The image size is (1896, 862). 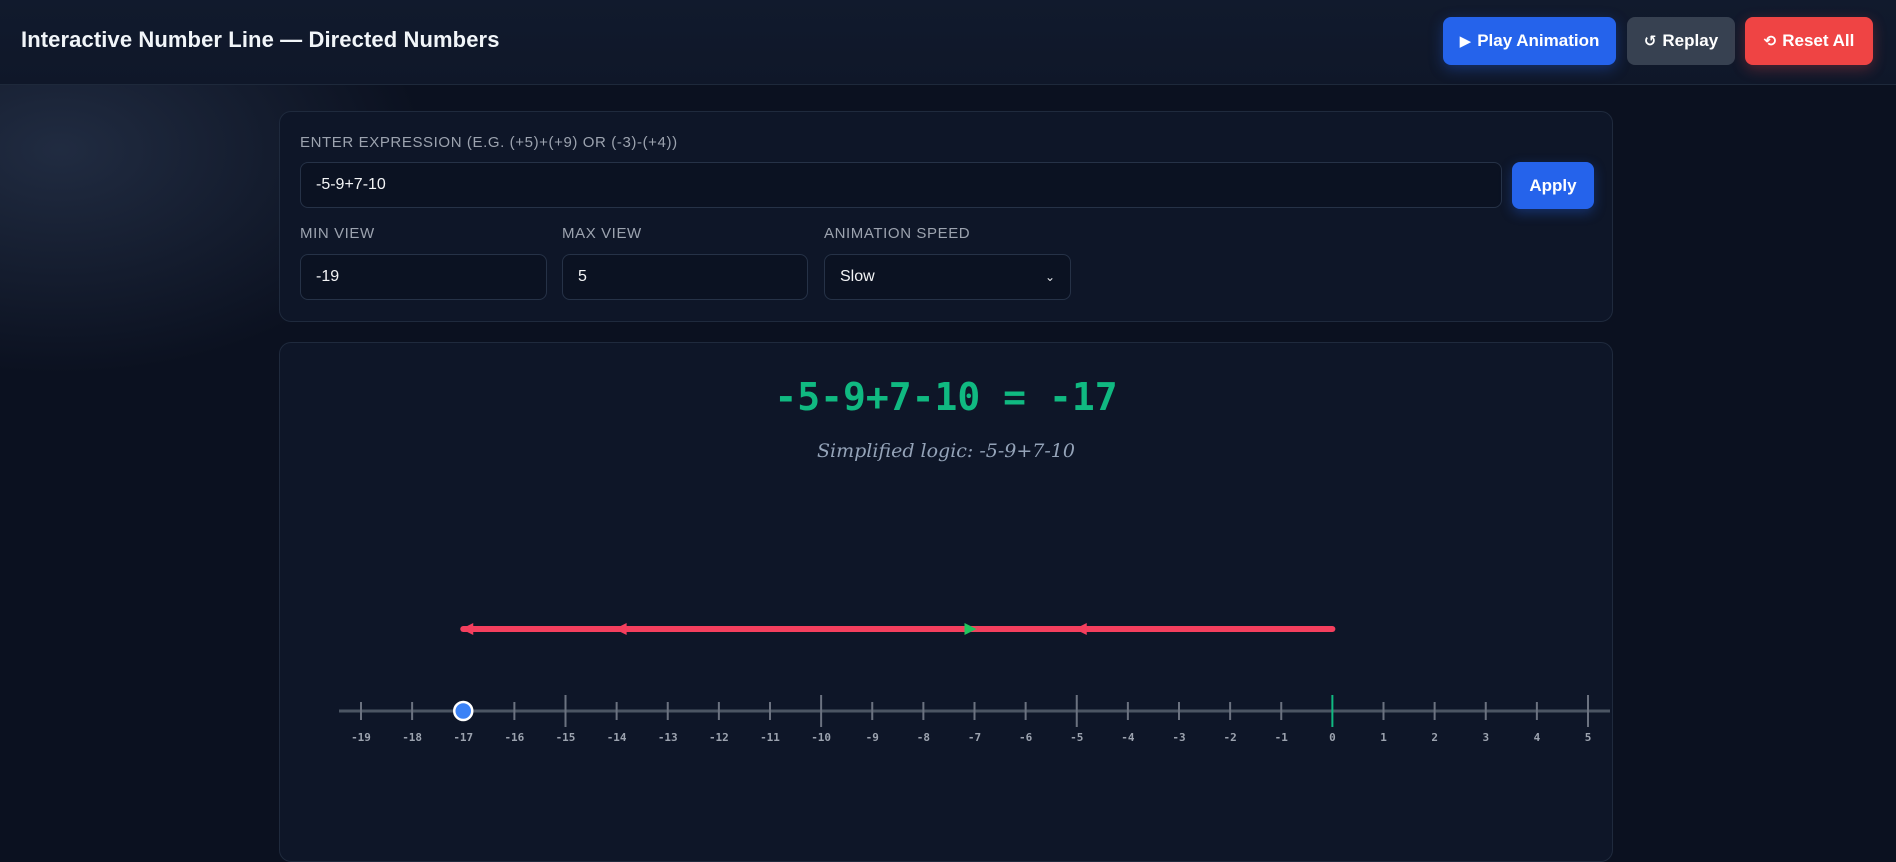 I want to click on simplified-logic: Simplified logic: -5-9+7-10, so click(x=945, y=451).